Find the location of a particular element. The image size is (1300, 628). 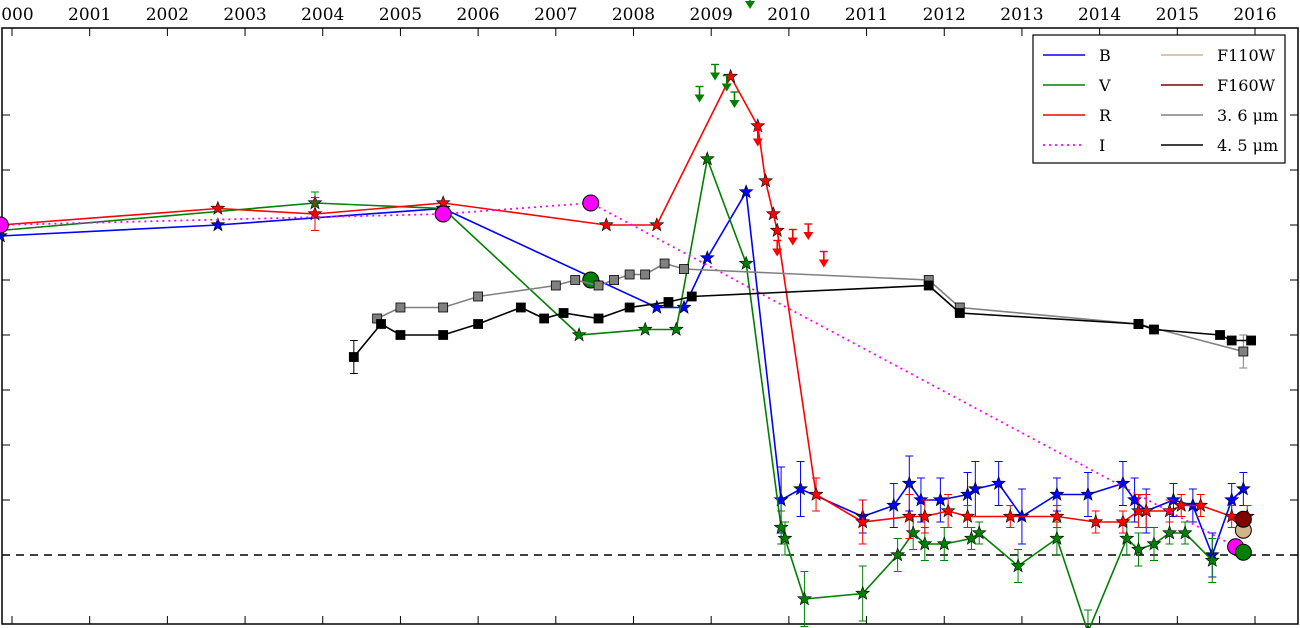

legend-label-1: F110W is located at coordinates (1246, 55).